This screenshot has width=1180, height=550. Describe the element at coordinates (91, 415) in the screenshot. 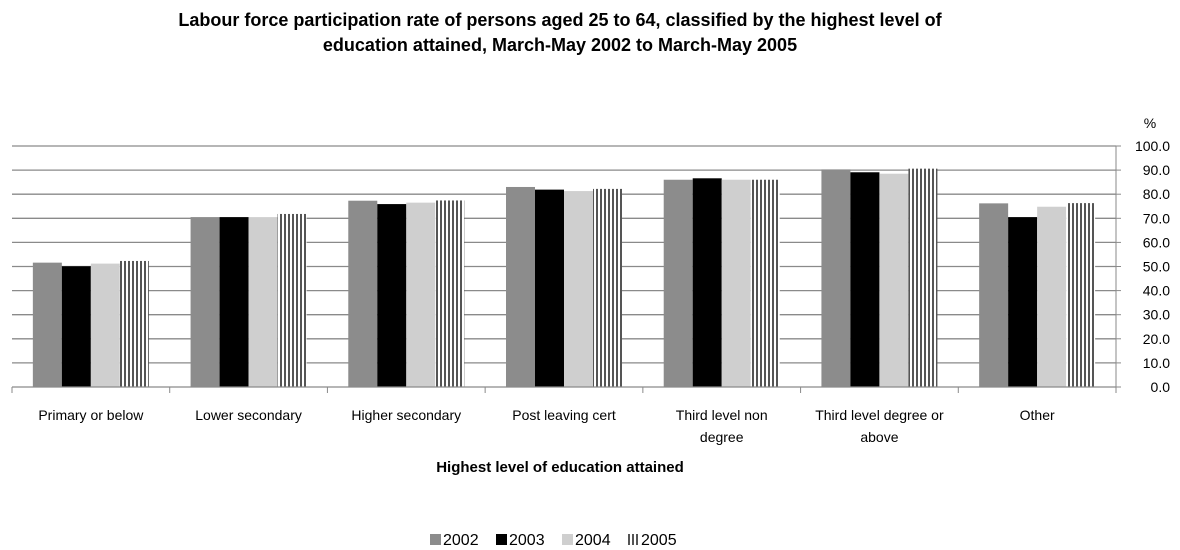

I see `x-tick-label: Primary or below` at that location.